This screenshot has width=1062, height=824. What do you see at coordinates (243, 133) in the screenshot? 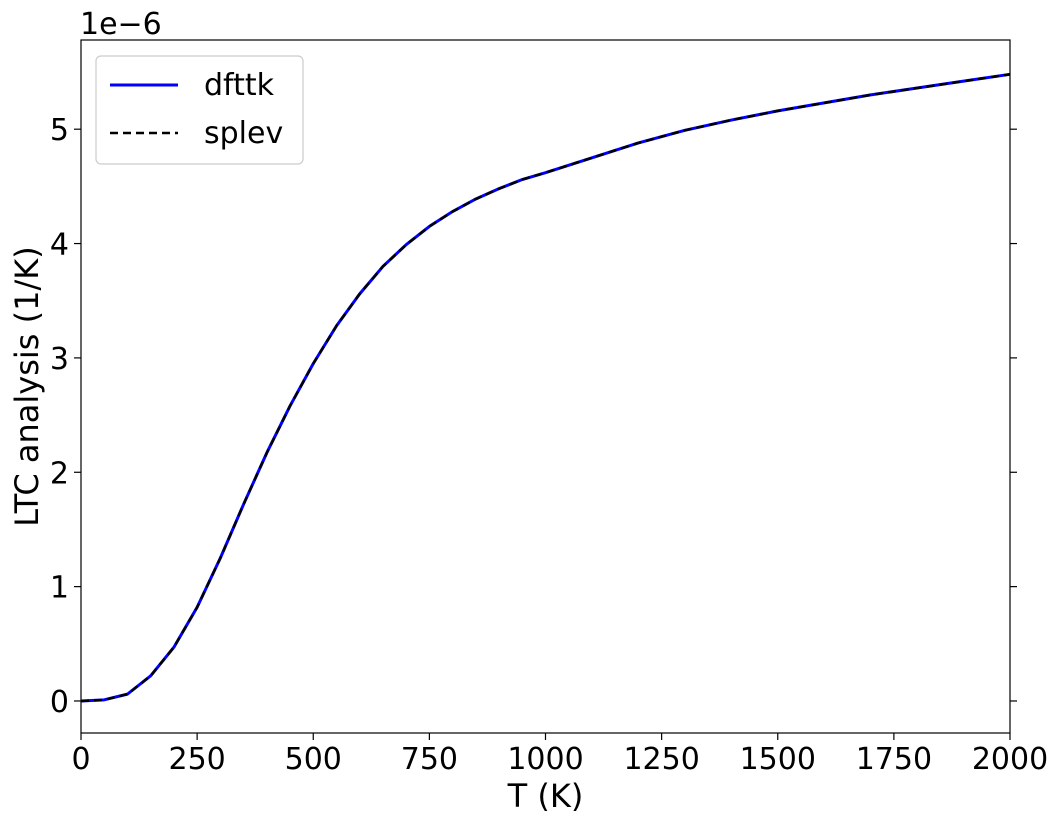
I see `legend-label-splev: splev` at bounding box center [243, 133].